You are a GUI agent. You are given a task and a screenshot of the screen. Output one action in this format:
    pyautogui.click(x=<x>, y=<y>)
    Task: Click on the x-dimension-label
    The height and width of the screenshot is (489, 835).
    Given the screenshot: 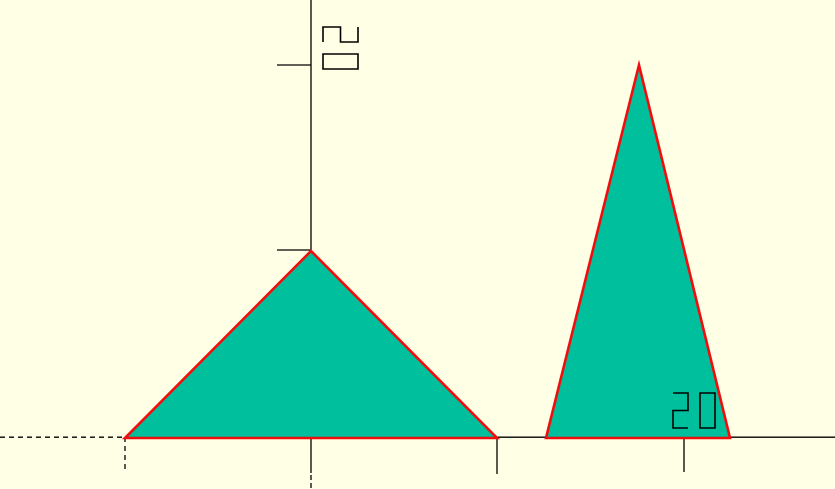 What is the action you would take?
    pyautogui.click(x=694, y=410)
    